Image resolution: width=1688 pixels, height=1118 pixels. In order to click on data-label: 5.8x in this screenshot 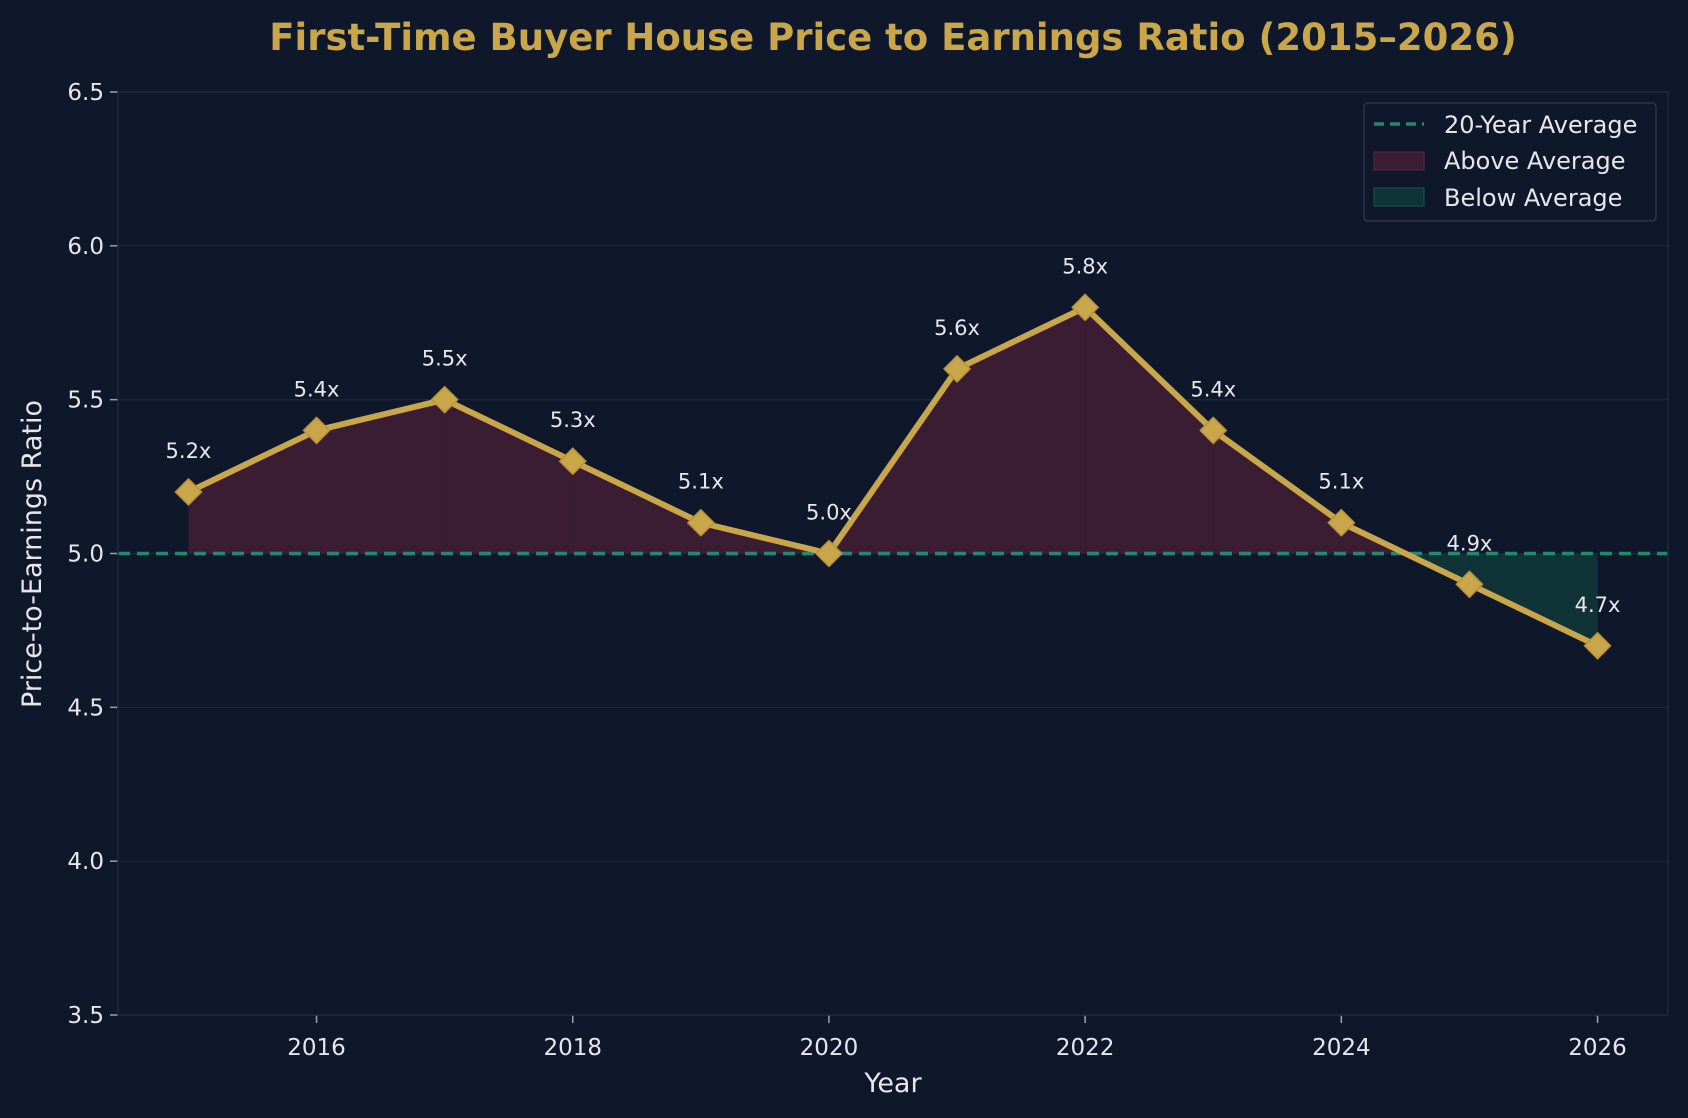, I will do `click(1085, 266)`.